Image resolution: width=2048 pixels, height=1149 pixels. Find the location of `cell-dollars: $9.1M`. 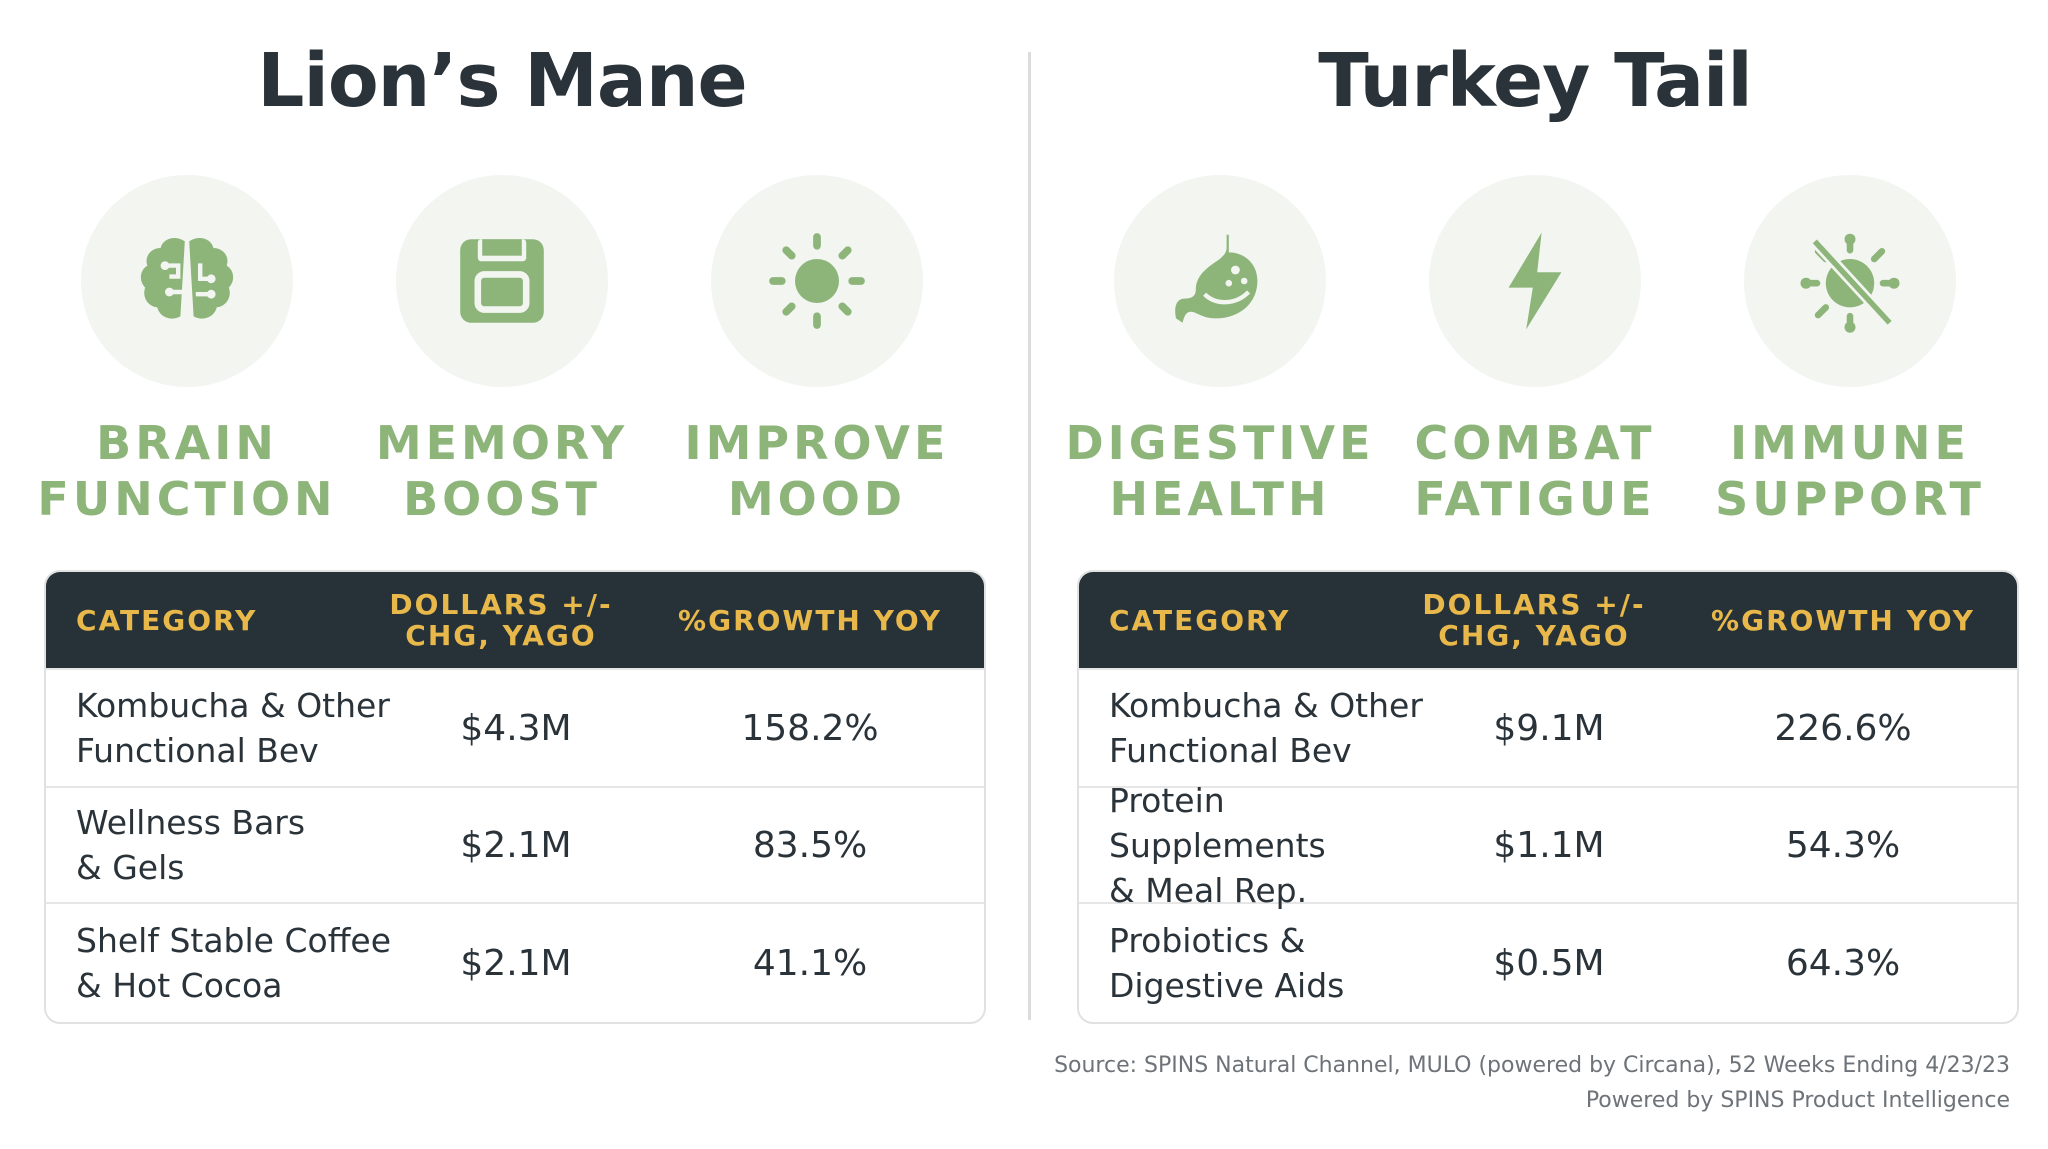

cell-dollars: $9.1M is located at coordinates (1549, 728).